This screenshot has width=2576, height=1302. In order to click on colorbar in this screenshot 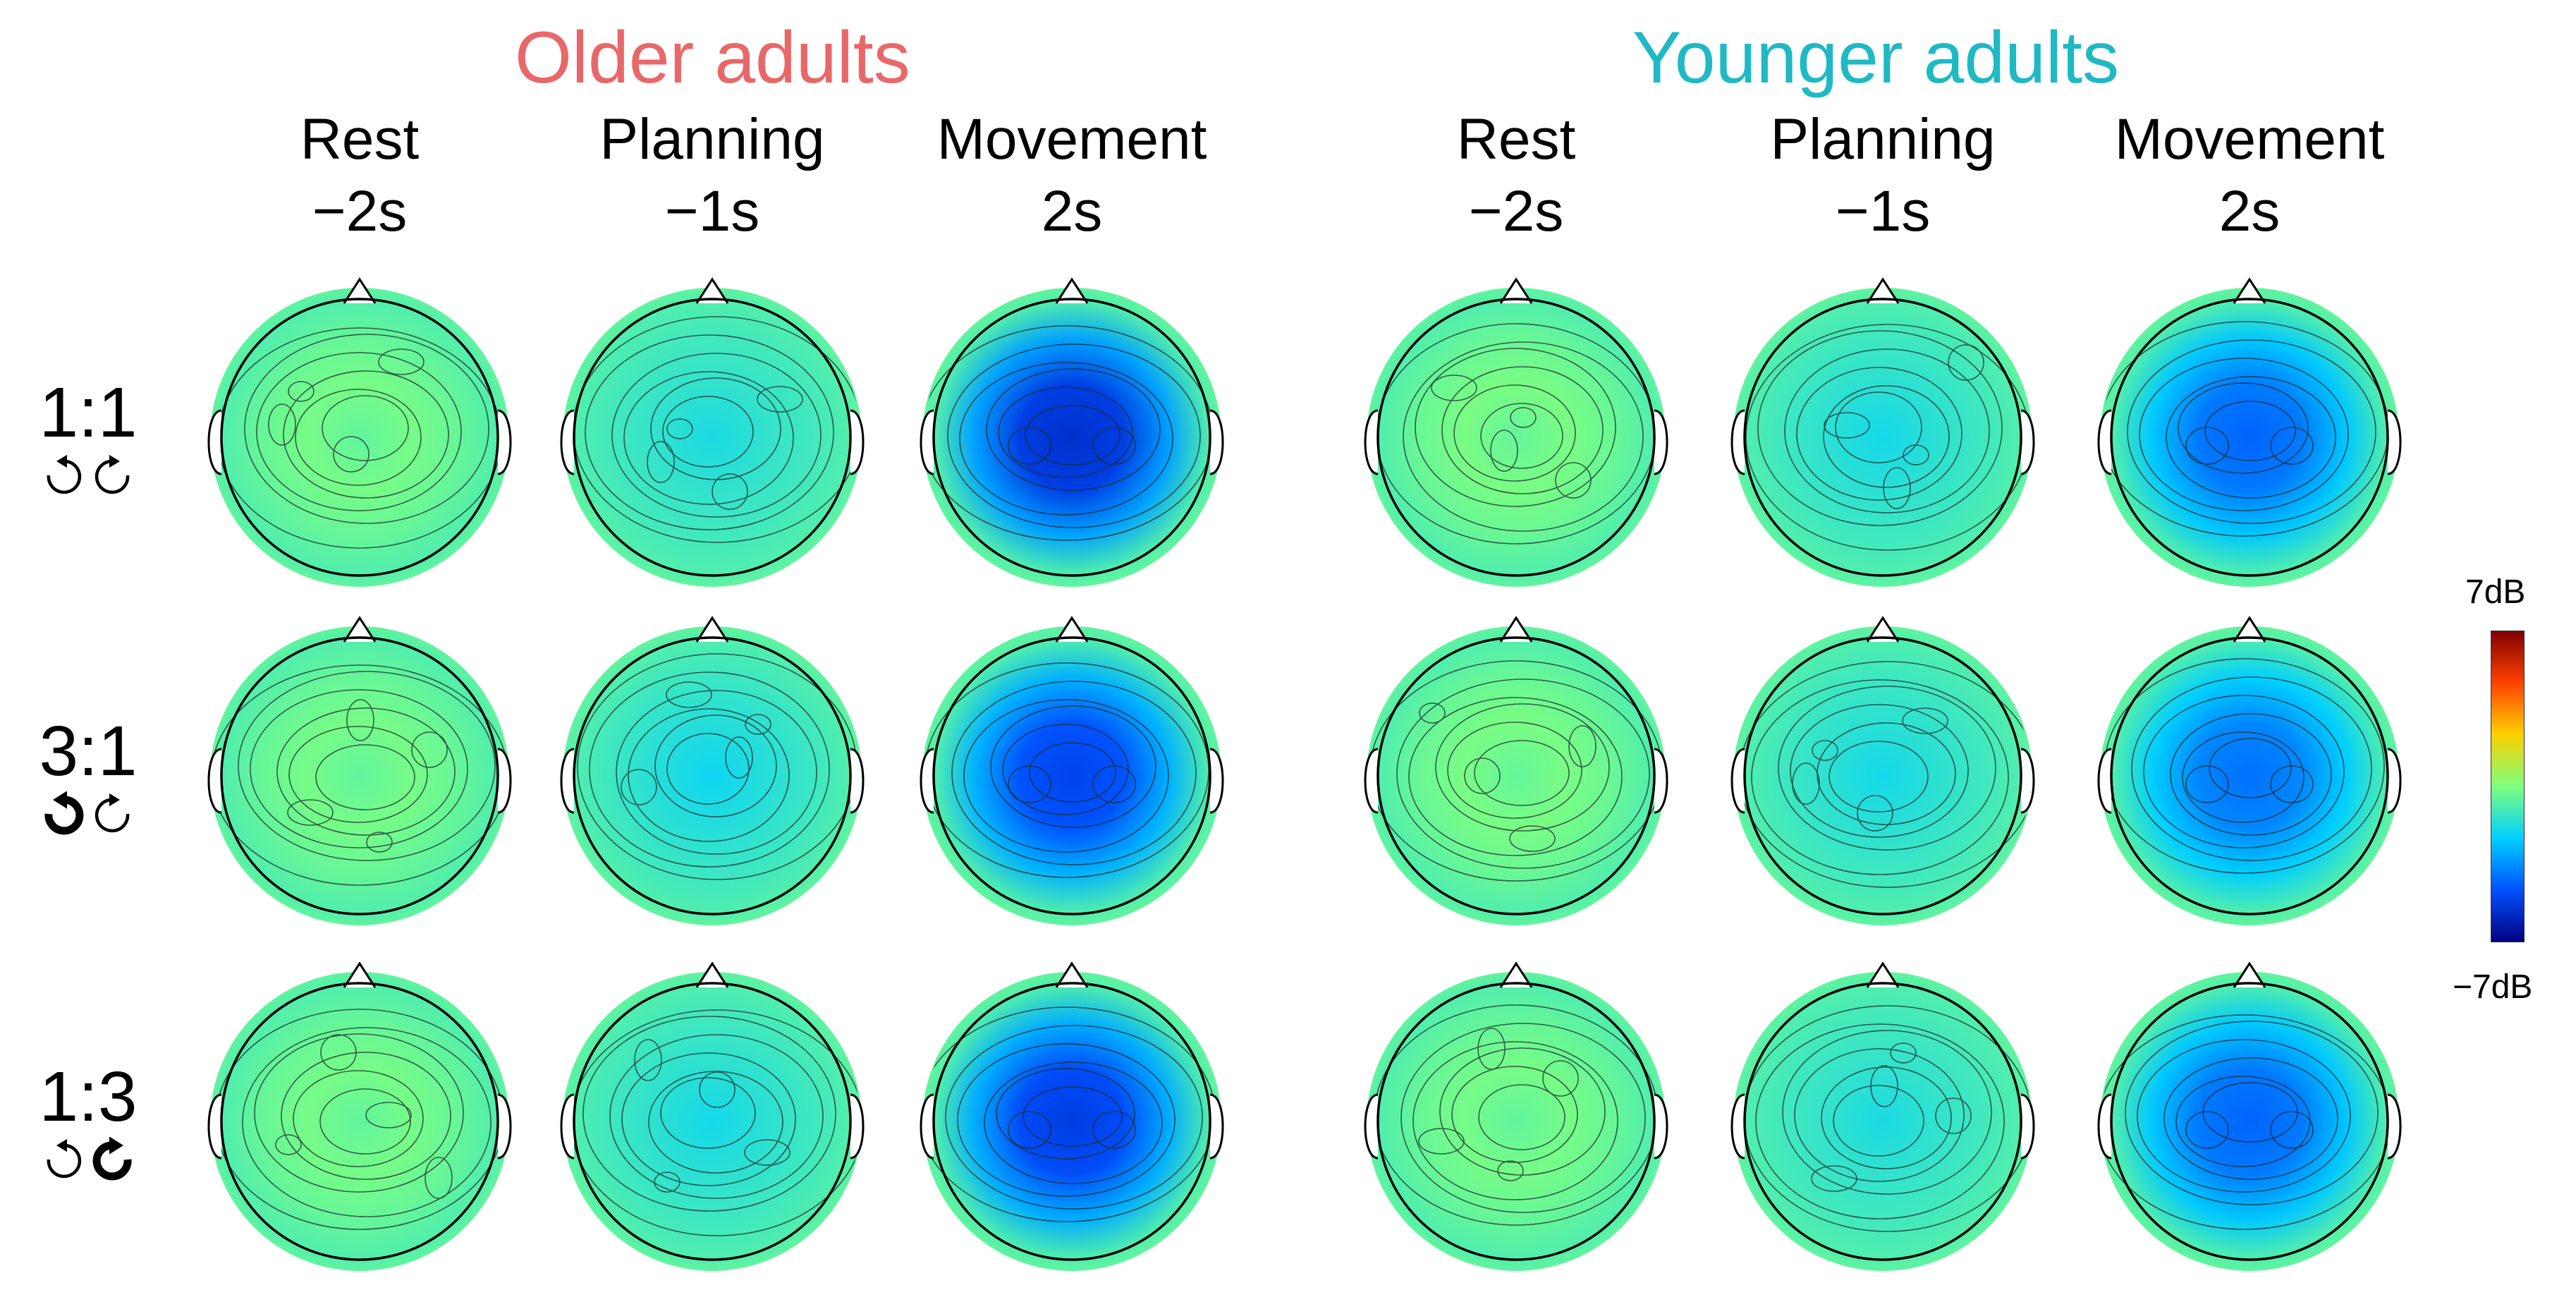, I will do `click(2508, 786)`.